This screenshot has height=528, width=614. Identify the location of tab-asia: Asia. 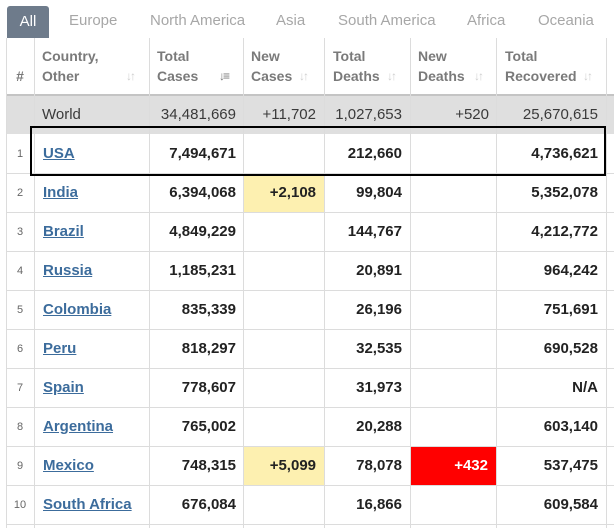
(291, 20).